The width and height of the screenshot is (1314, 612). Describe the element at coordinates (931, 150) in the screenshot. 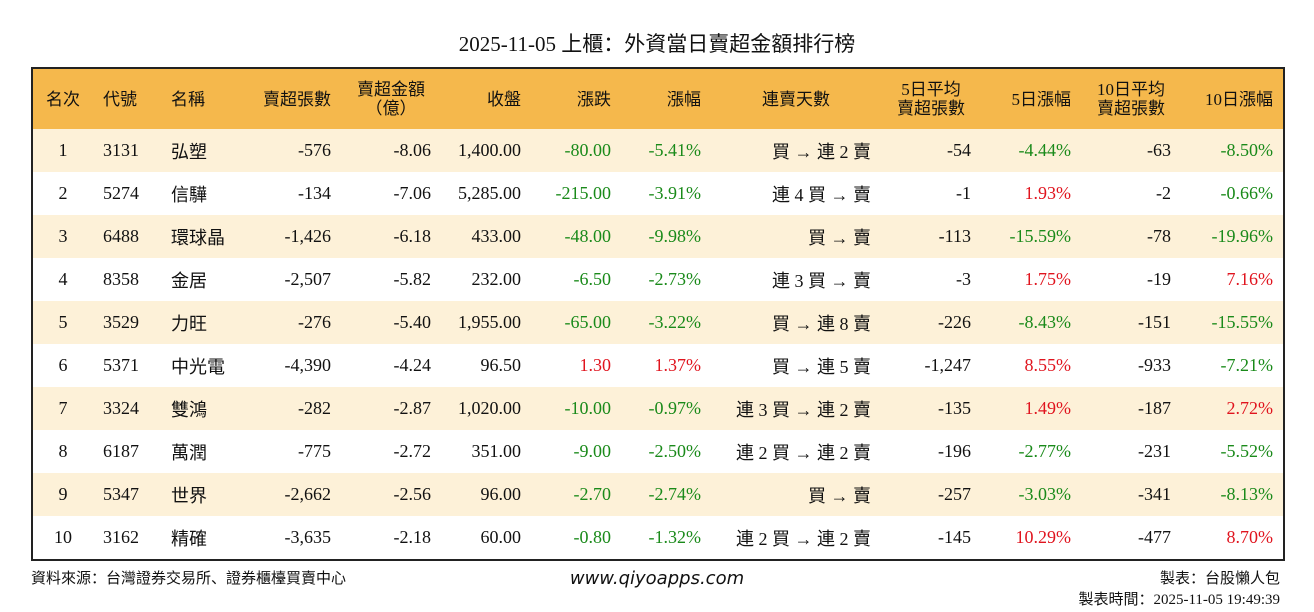

I see `cell: -54` at that location.